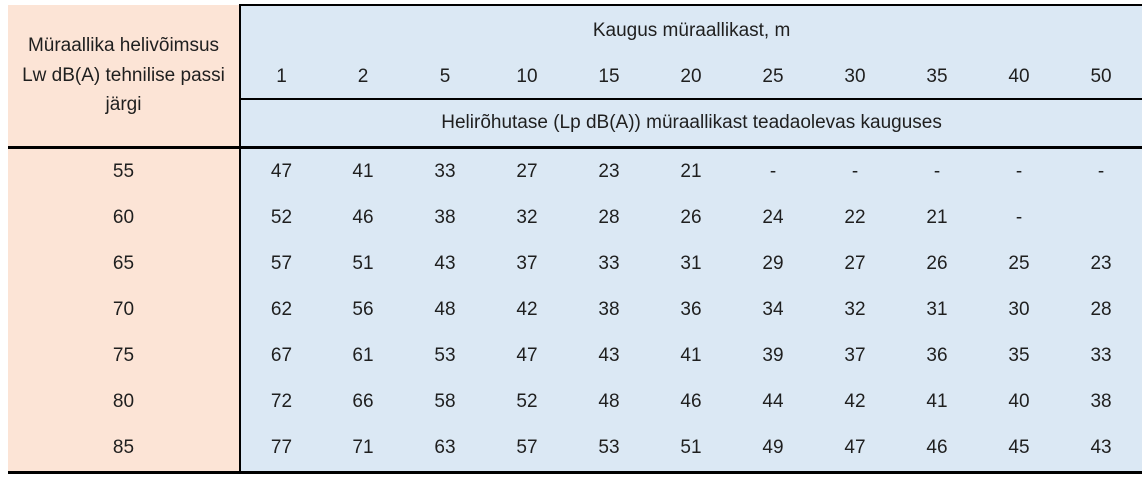 This screenshot has width=1147, height=482. I want to click on table-row: 80 72 66 58 52 48 46 44 42 41 40 38, so click(575, 402).